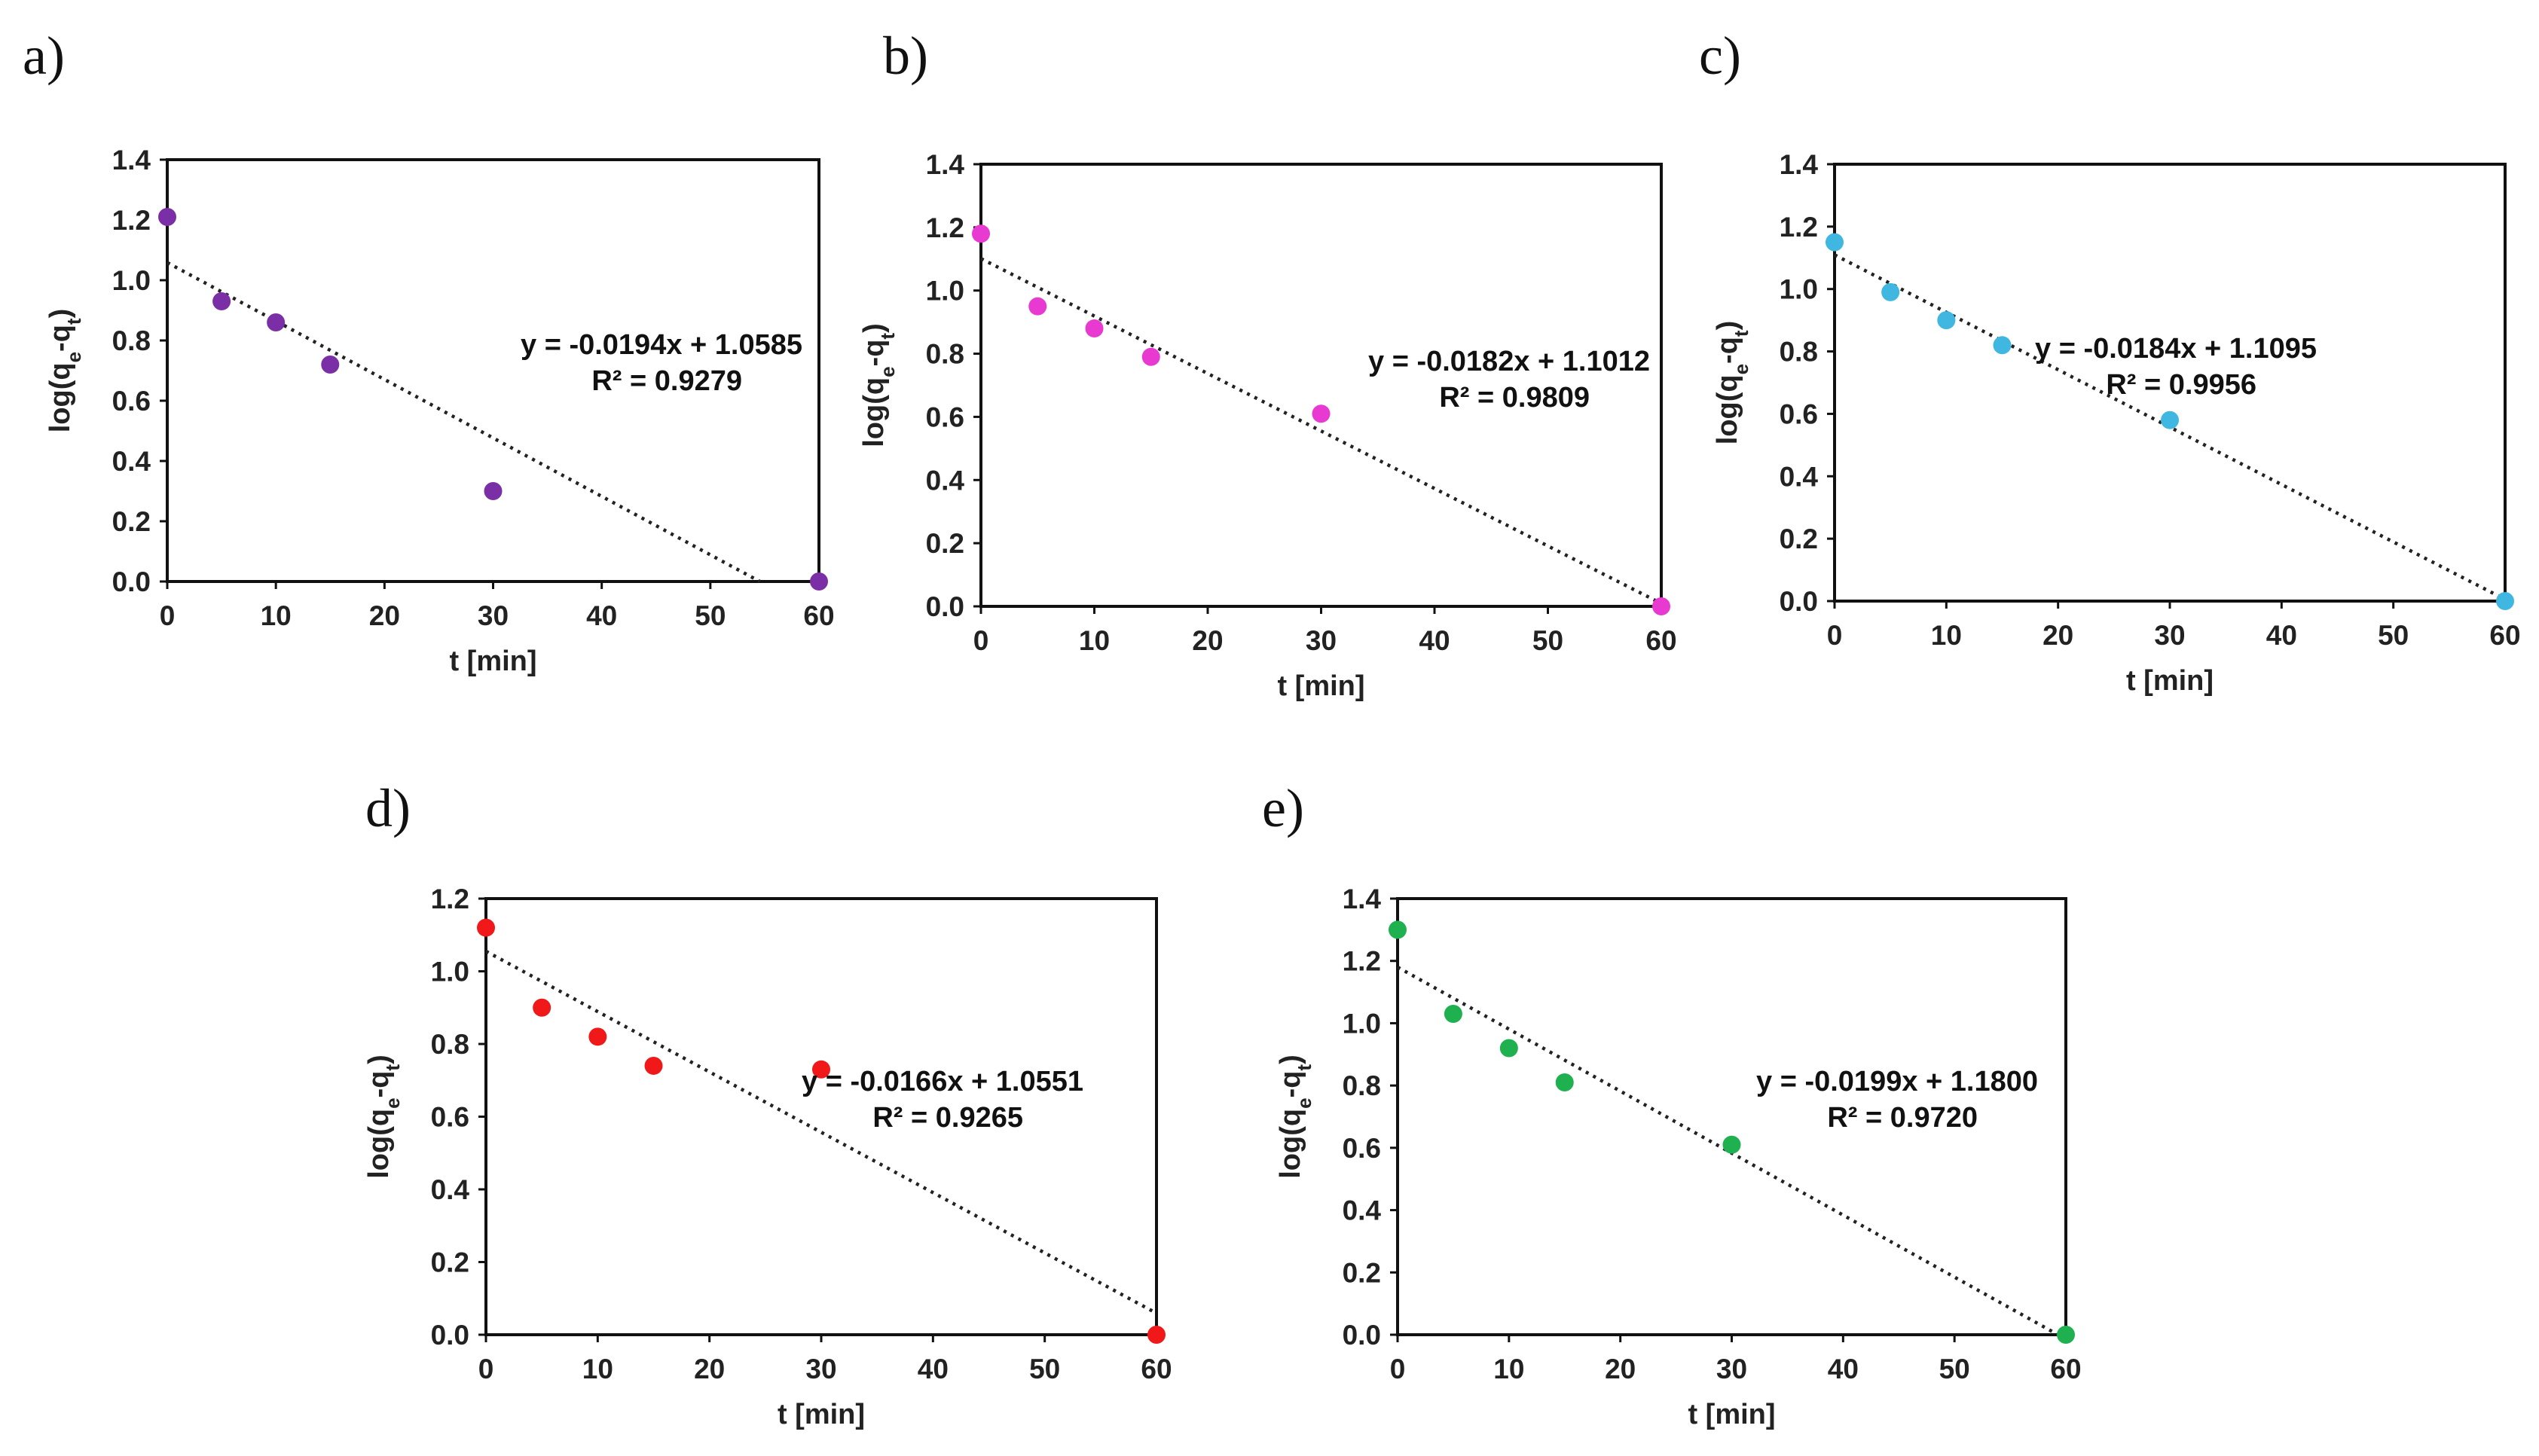 The image size is (2539, 1456). I want to click on chart-e-xtick-label: 50, so click(1955, 1369).